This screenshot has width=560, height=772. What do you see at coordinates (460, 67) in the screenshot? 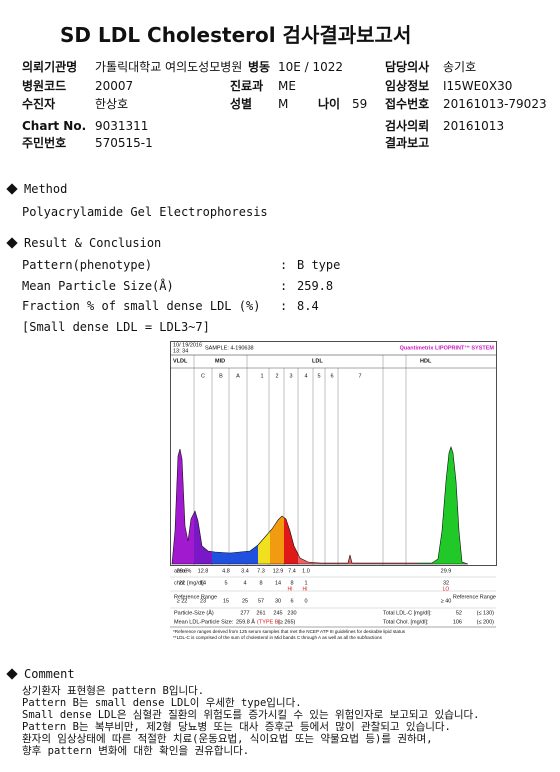
I see `info-value: 송기호` at bounding box center [460, 67].